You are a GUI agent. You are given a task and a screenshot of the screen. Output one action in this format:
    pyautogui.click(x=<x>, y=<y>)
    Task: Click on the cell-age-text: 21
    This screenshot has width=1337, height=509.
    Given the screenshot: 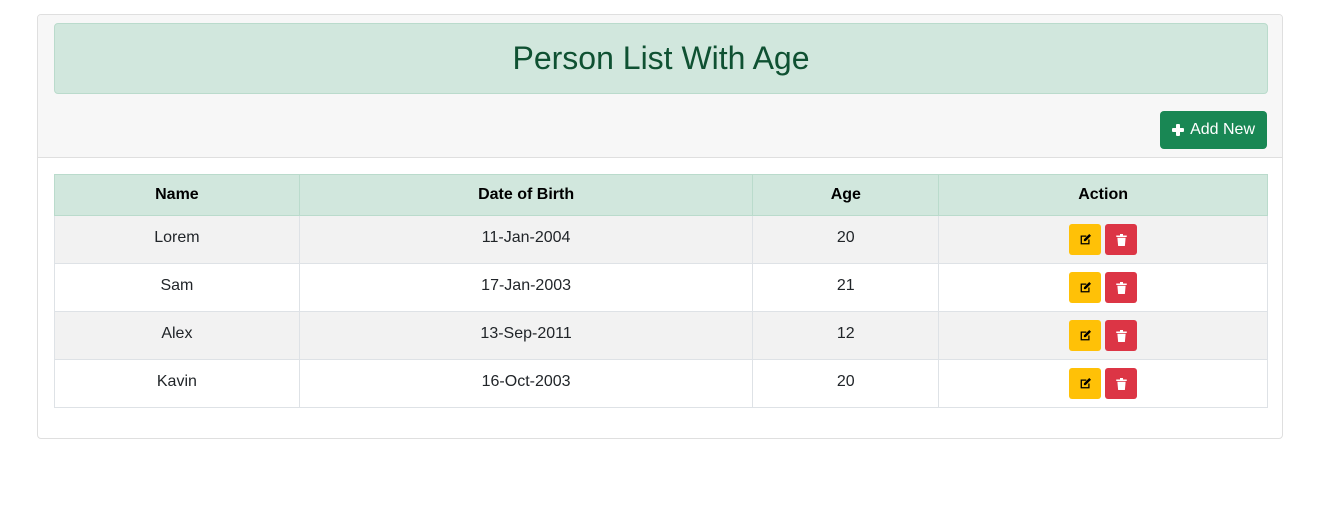 What is the action you would take?
    pyautogui.click(x=845, y=285)
    